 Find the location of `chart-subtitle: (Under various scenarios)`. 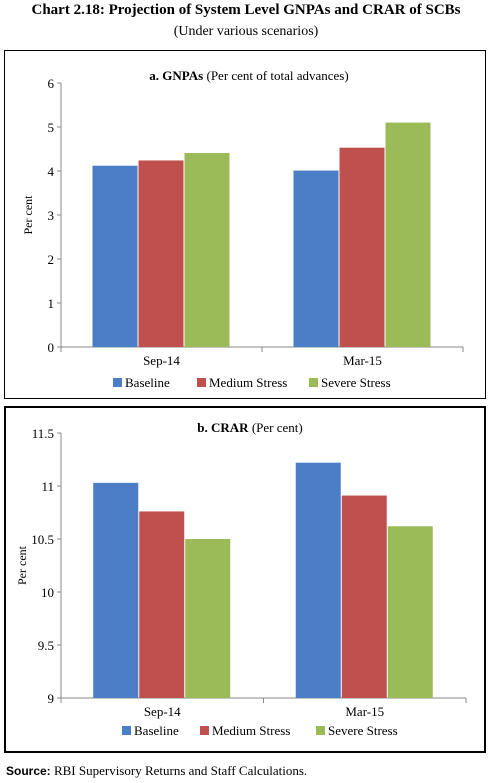

chart-subtitle: (Under various scenarios) is located at coordinates (246, 31).